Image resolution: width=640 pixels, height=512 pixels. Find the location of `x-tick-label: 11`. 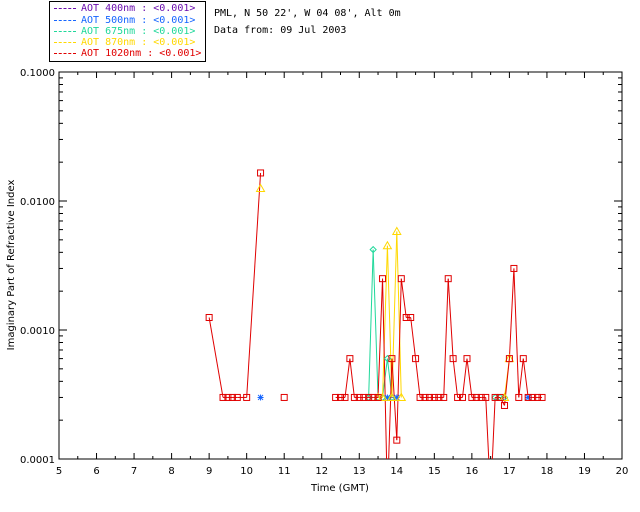

x-tick-label: 11 is located at coordinates (284, 471).